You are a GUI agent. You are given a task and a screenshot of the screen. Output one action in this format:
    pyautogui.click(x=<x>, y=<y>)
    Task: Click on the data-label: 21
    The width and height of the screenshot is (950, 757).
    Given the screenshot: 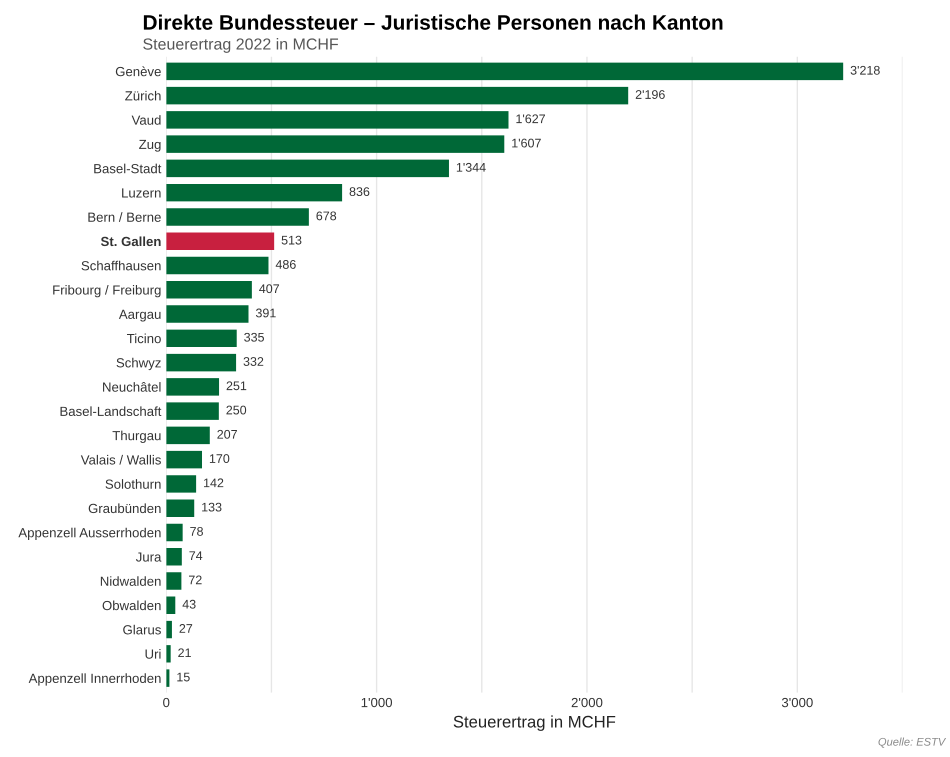 What is the action you would take?
    pyautogui.click(x=184, y=653)
    